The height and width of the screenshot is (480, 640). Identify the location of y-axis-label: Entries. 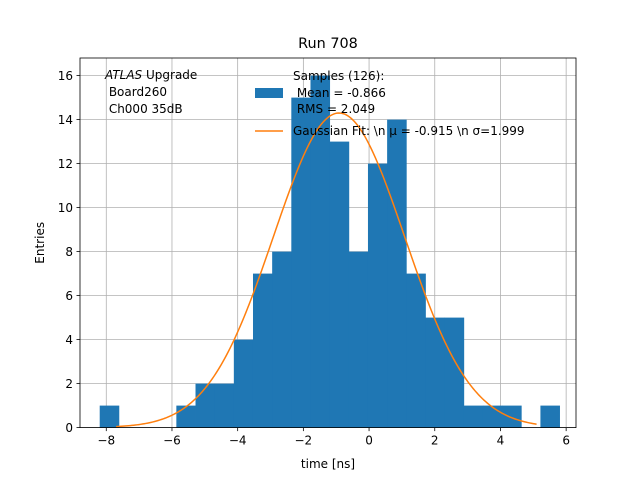
(40, 243).